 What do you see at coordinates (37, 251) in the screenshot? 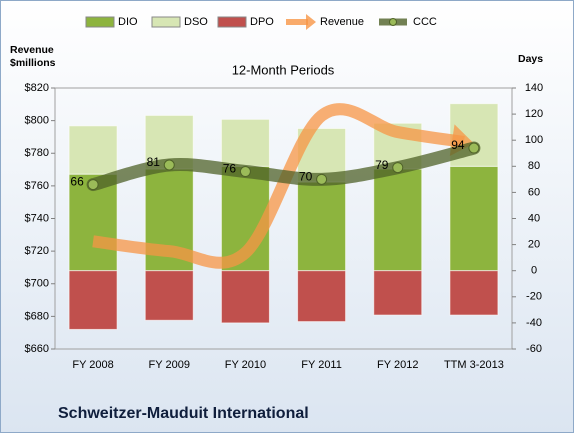
I see `y-tick-label: $720` at bounding box center [37, 251].